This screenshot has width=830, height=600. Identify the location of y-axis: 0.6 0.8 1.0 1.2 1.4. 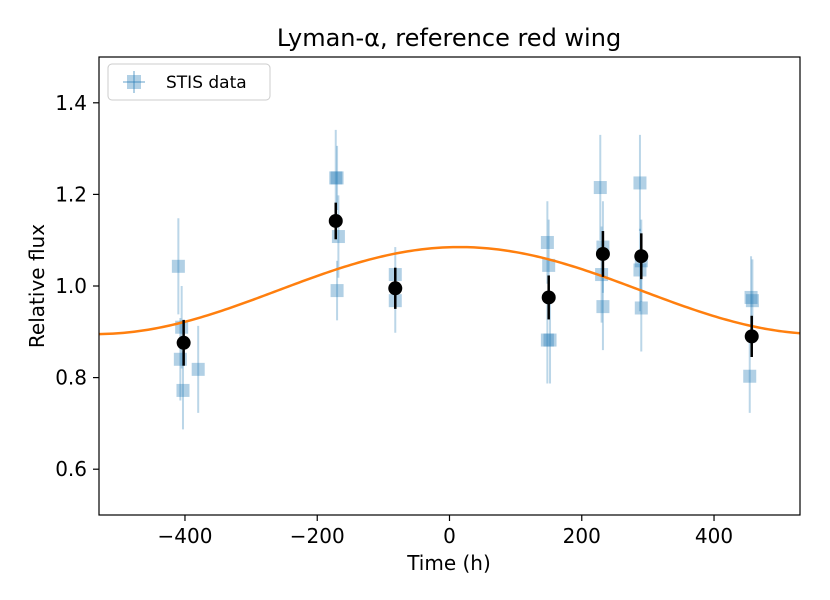
(77, 286).